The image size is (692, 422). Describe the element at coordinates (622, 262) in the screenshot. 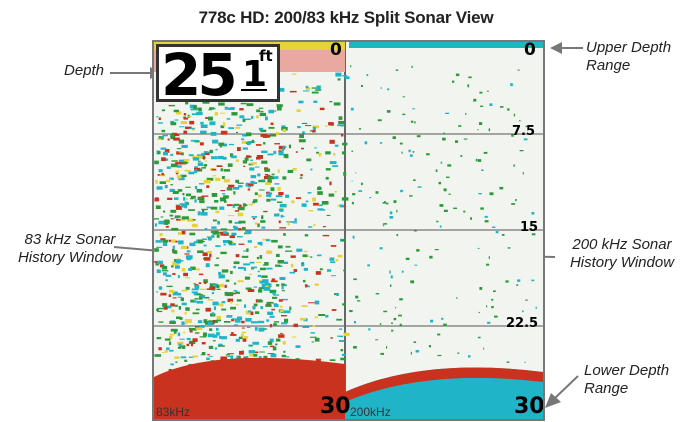

I see `history-200-line2: History Window` at that location.